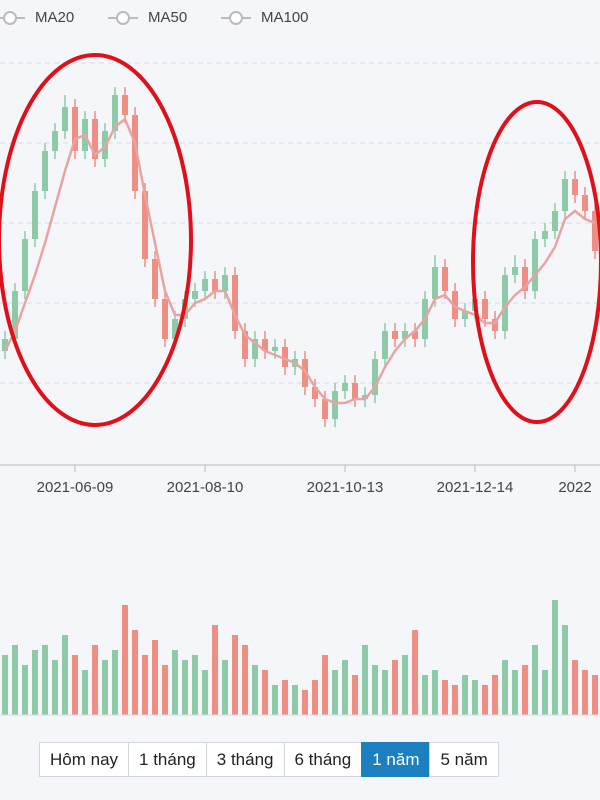  I want to click on range-button: 6 tháng, so click(323, 759).